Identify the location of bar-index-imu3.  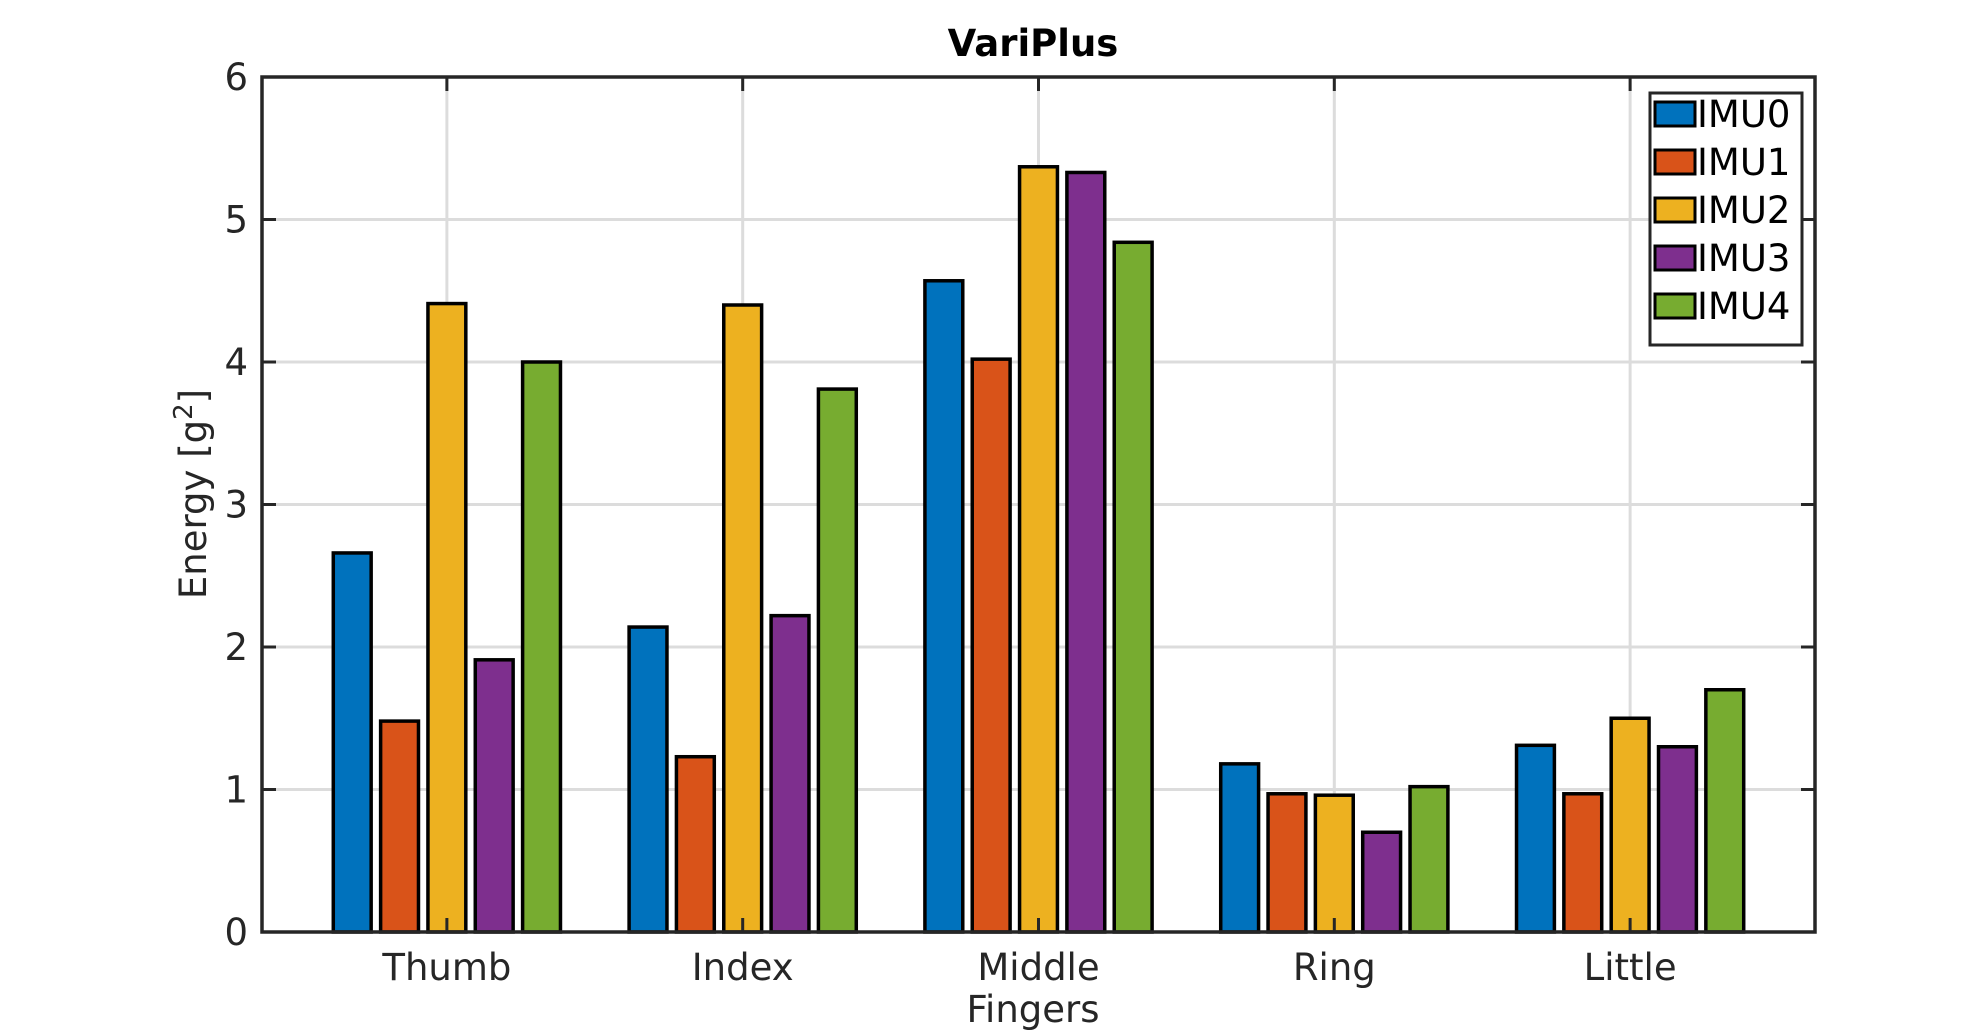
(790, 773).